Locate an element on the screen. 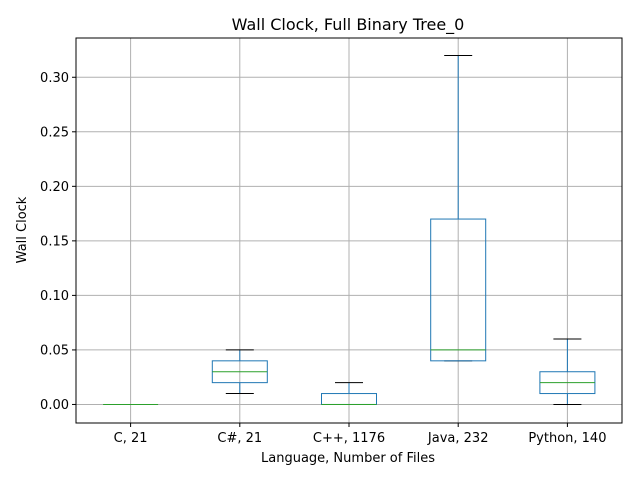 This screenshot has width=640, height=480. y-tick-label: 0.05 is located at coordinates (54, 350).